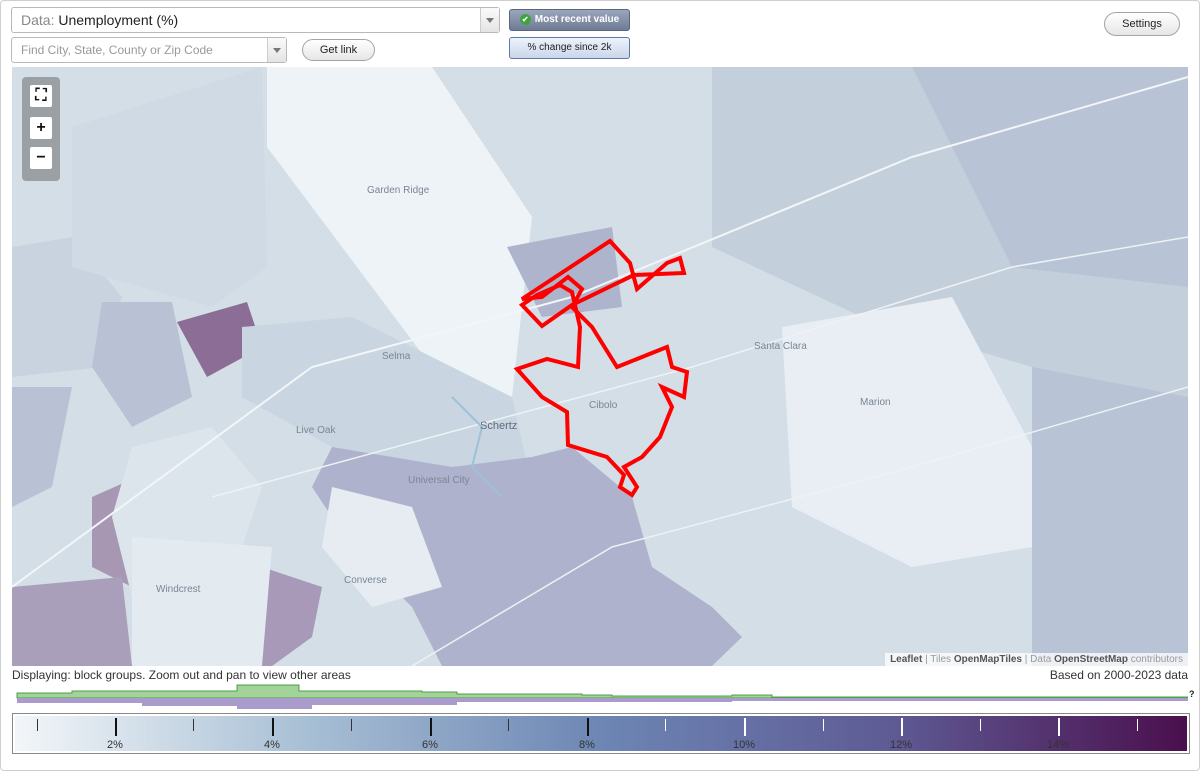  What do you see at coordinates (338, 50) in the screenshot?
I see `get-link-button: Get link` at bounding box center [338, 50].